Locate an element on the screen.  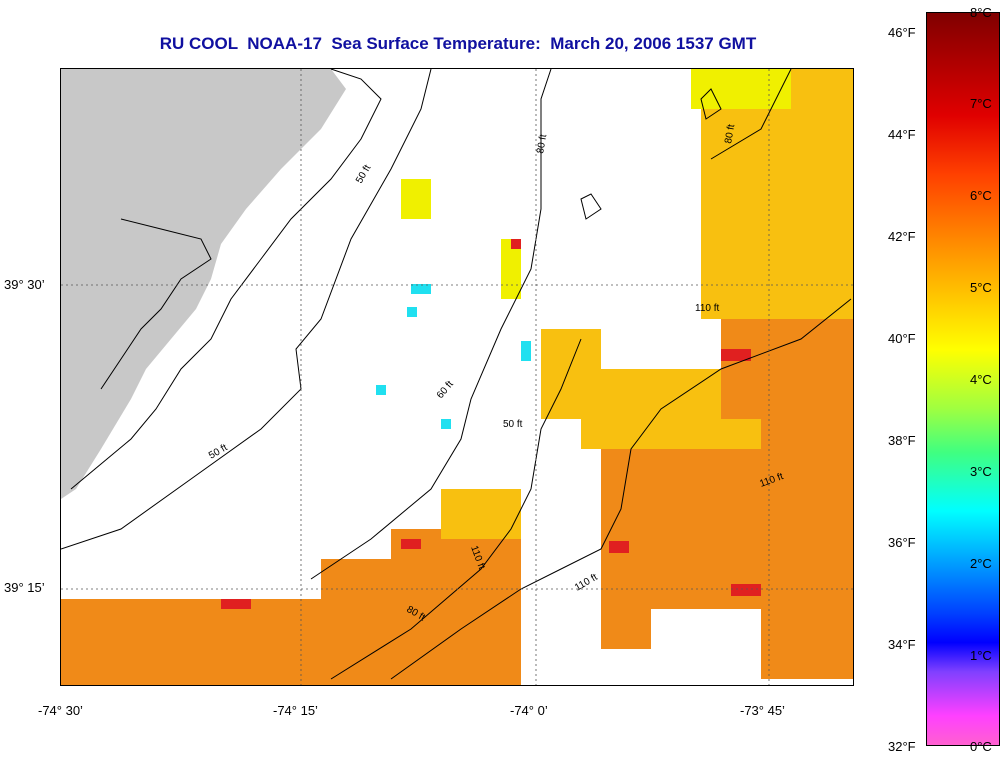
lat-label: 39° 30’ is located at coordinates (24, 284).